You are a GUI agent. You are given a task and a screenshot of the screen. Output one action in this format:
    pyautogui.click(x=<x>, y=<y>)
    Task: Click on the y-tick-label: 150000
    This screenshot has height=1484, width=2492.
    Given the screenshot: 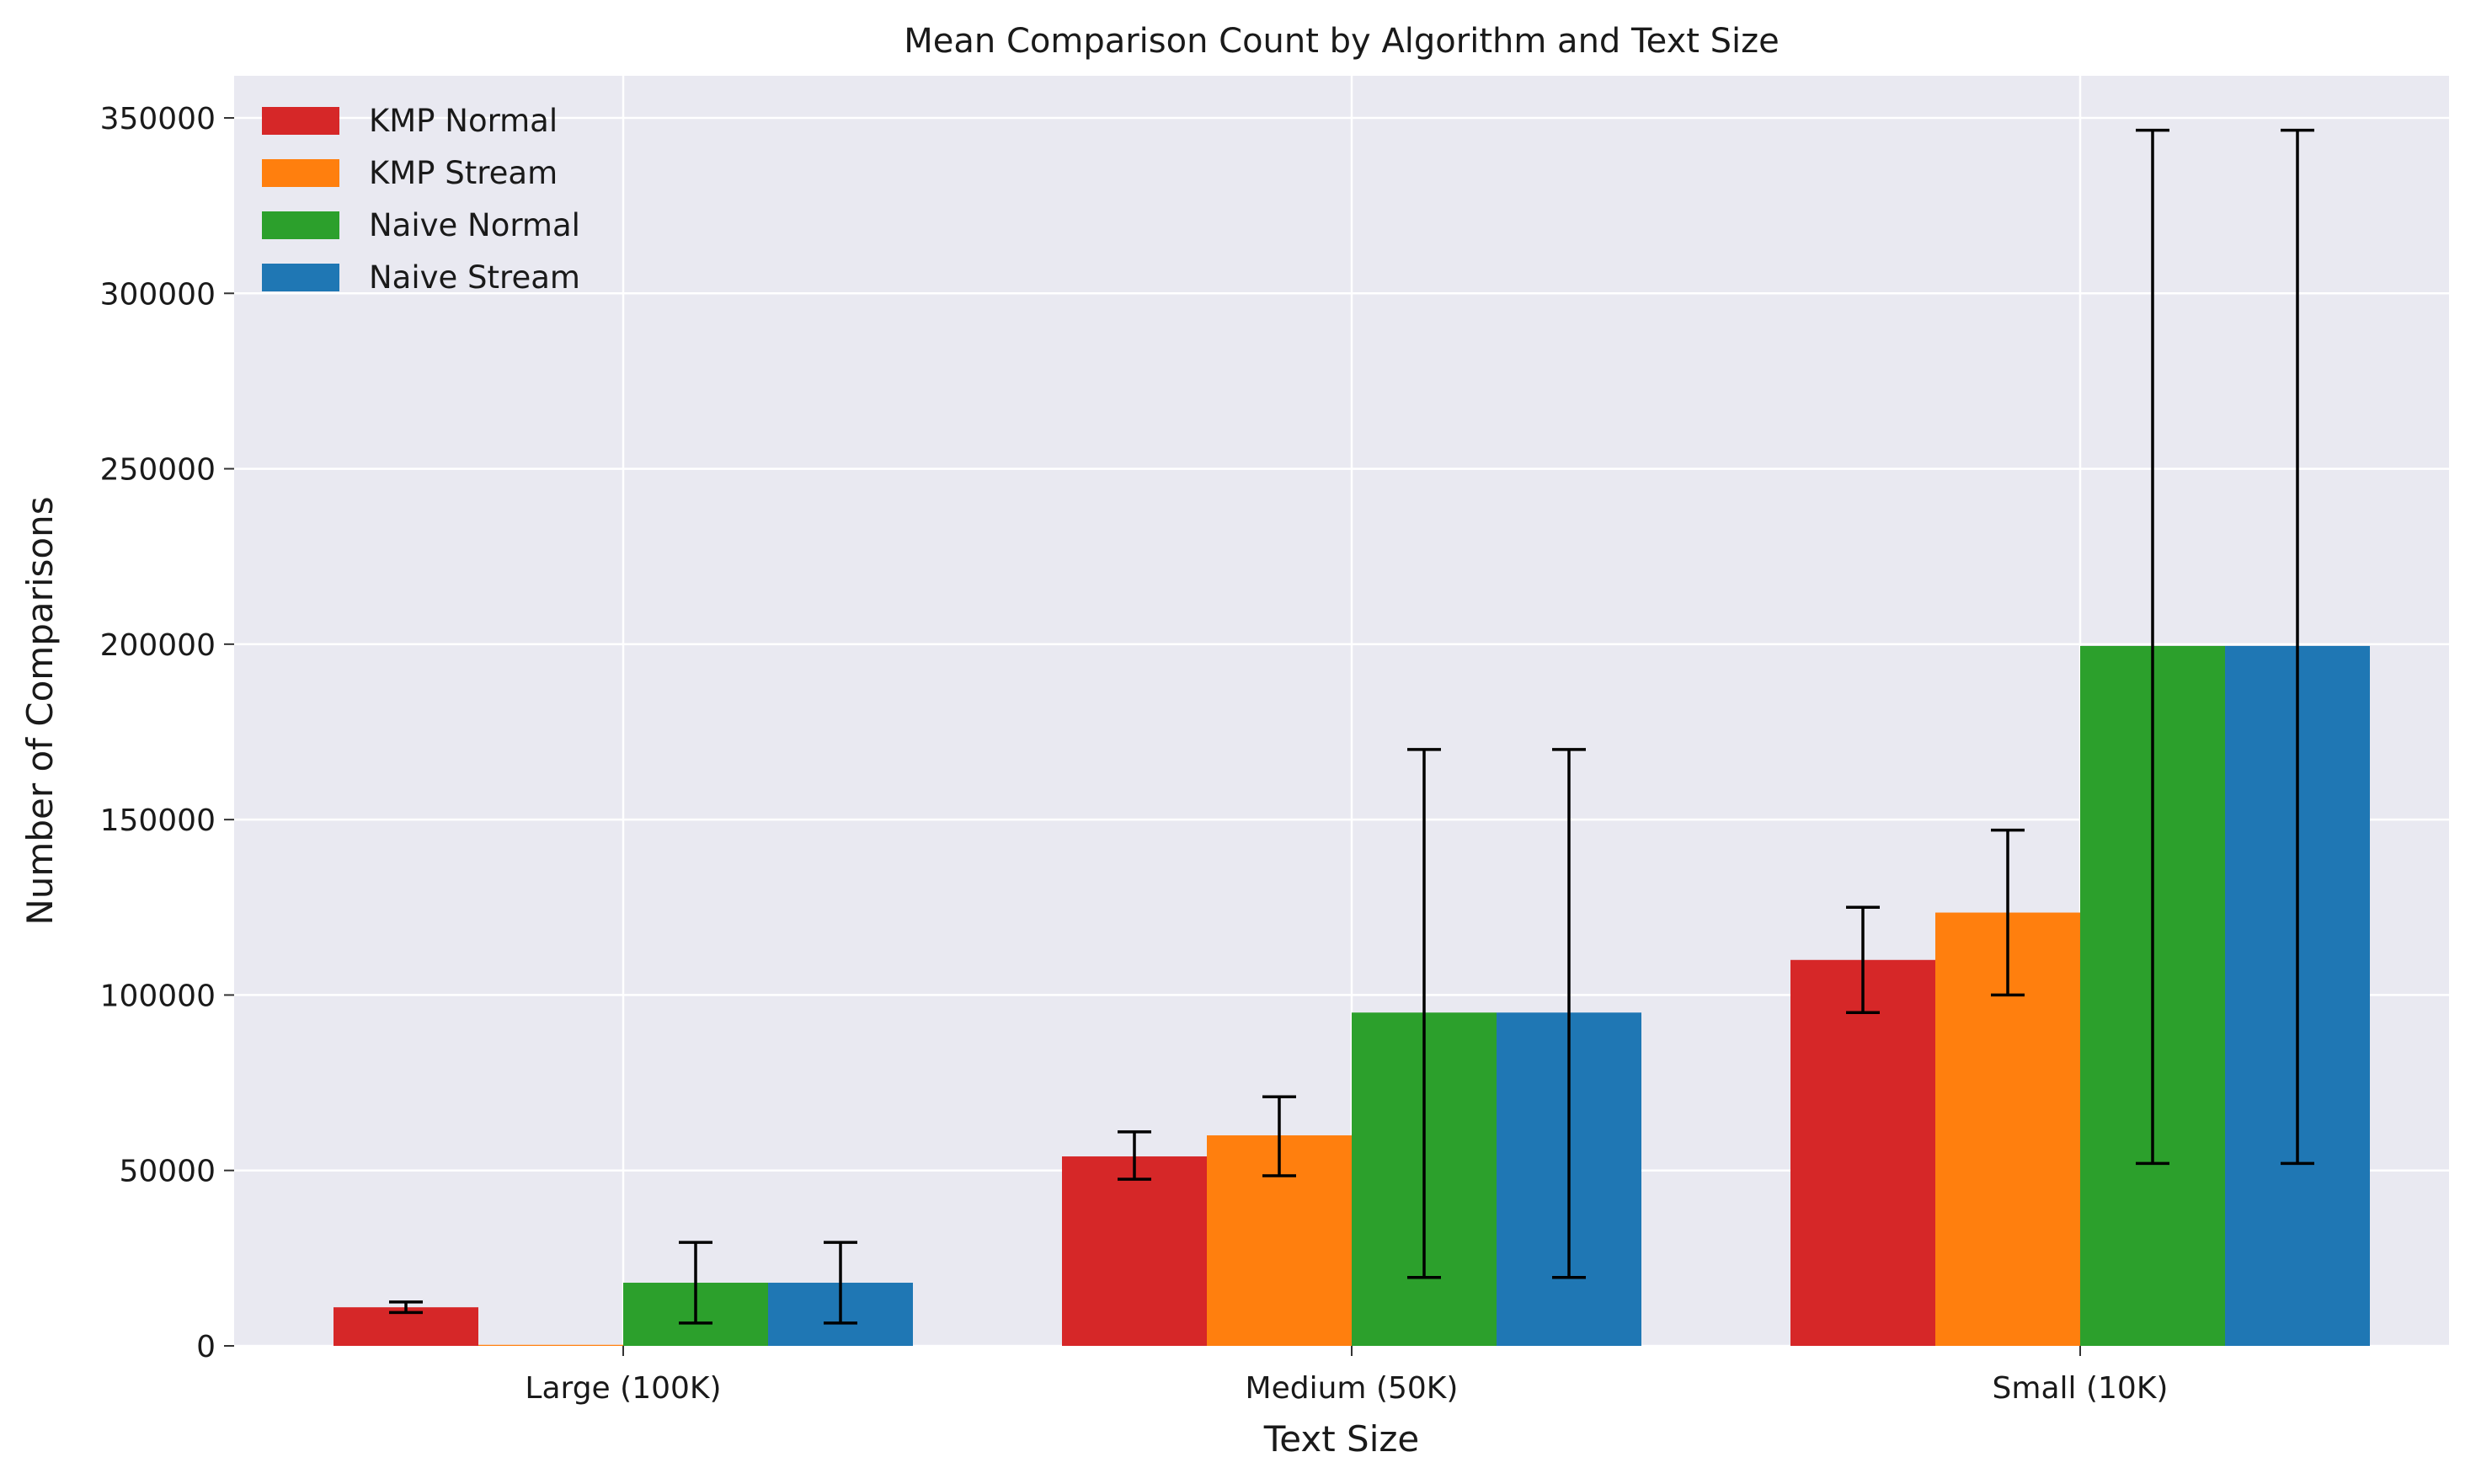 What is the action you would take?
    pyautogui.click(x=158, y=821)
    